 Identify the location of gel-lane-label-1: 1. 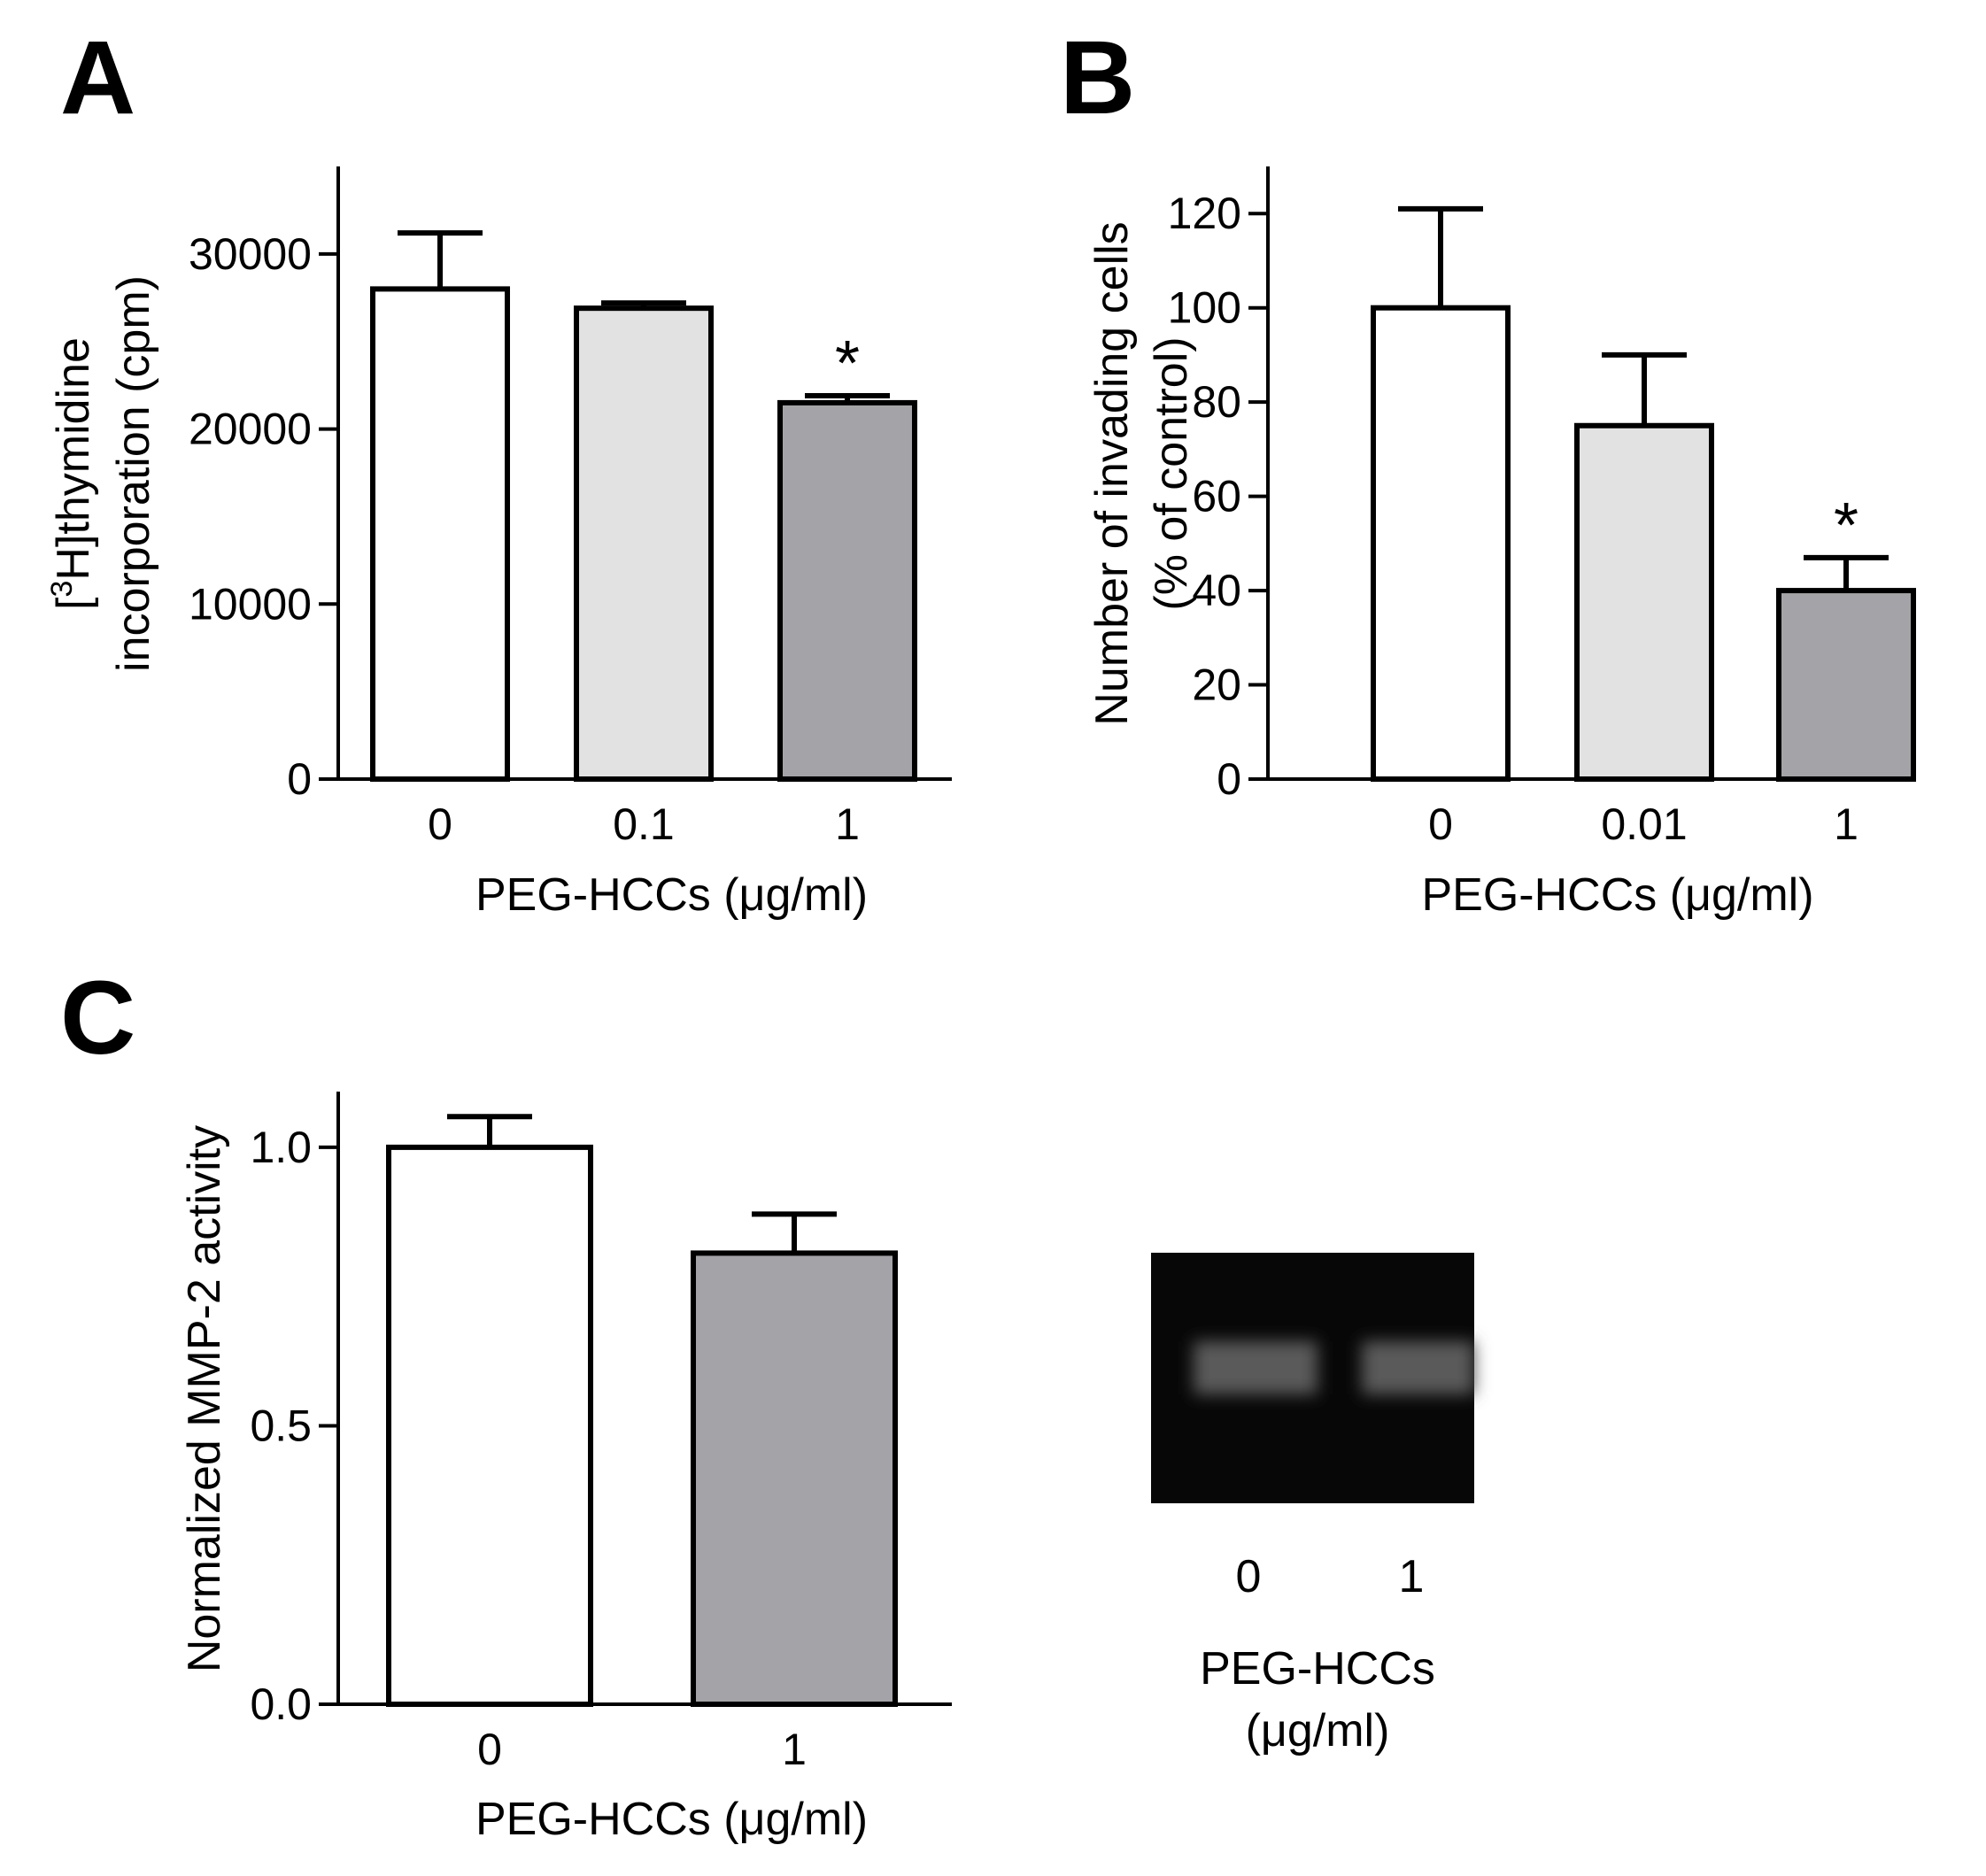
(1412, 1576).